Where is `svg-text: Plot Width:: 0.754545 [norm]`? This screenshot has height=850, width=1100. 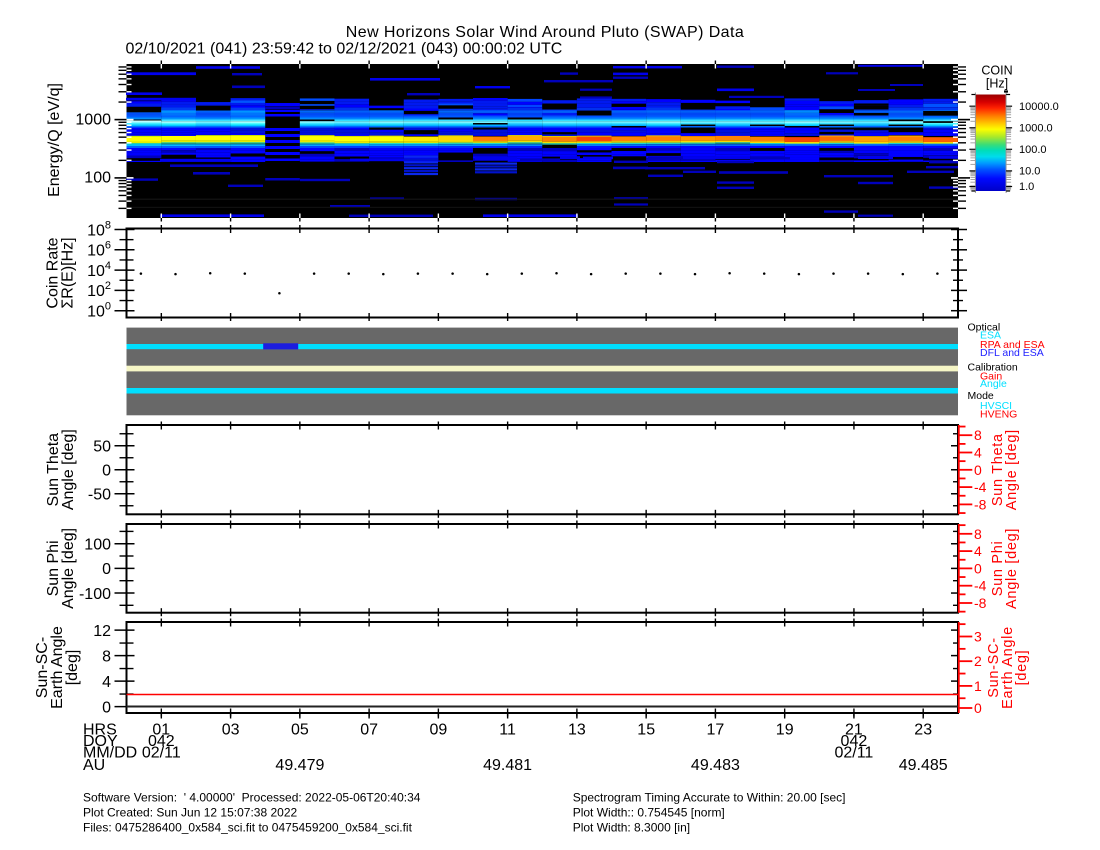 svg-text: Plot Width:: 0.754545 [norm] is located at coordinates (649, 812).